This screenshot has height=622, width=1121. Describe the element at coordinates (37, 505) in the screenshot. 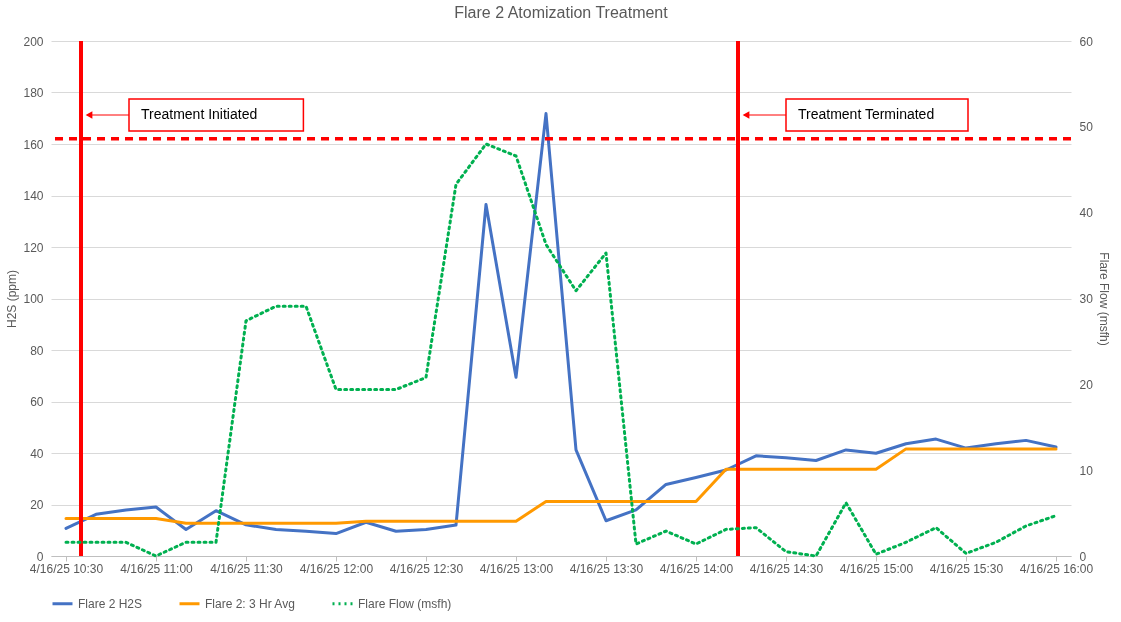

I see `y-tick-label: 20` at that location.